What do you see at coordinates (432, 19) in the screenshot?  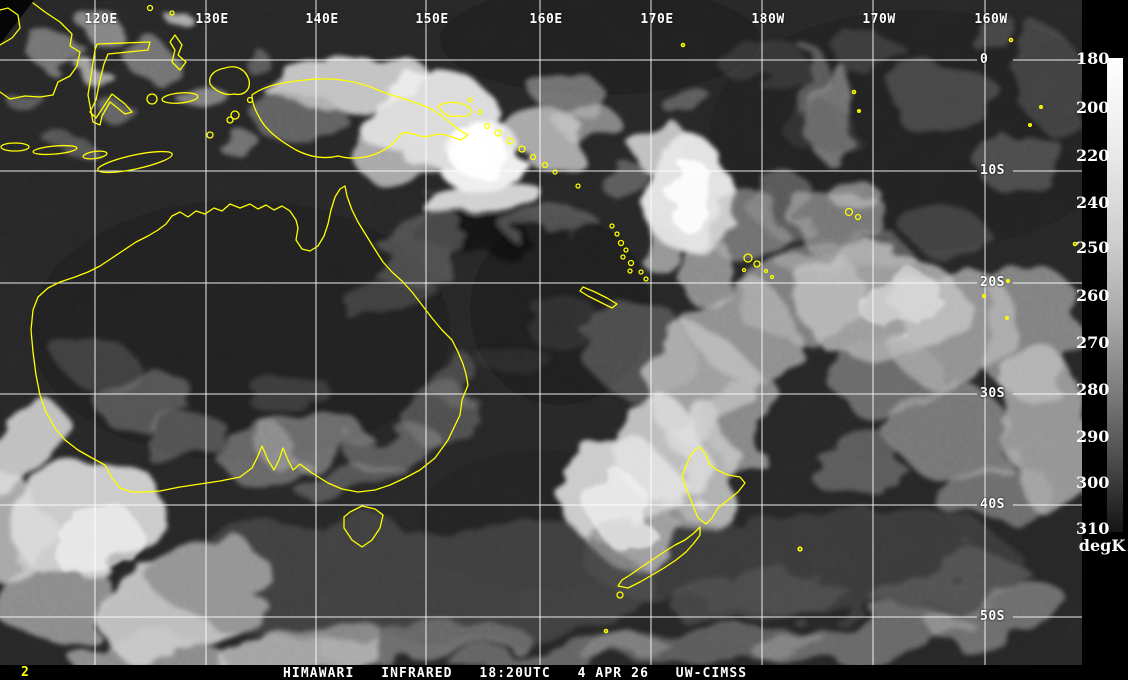 I see `longitude-label: 150E` at bounding box center [432, 19].